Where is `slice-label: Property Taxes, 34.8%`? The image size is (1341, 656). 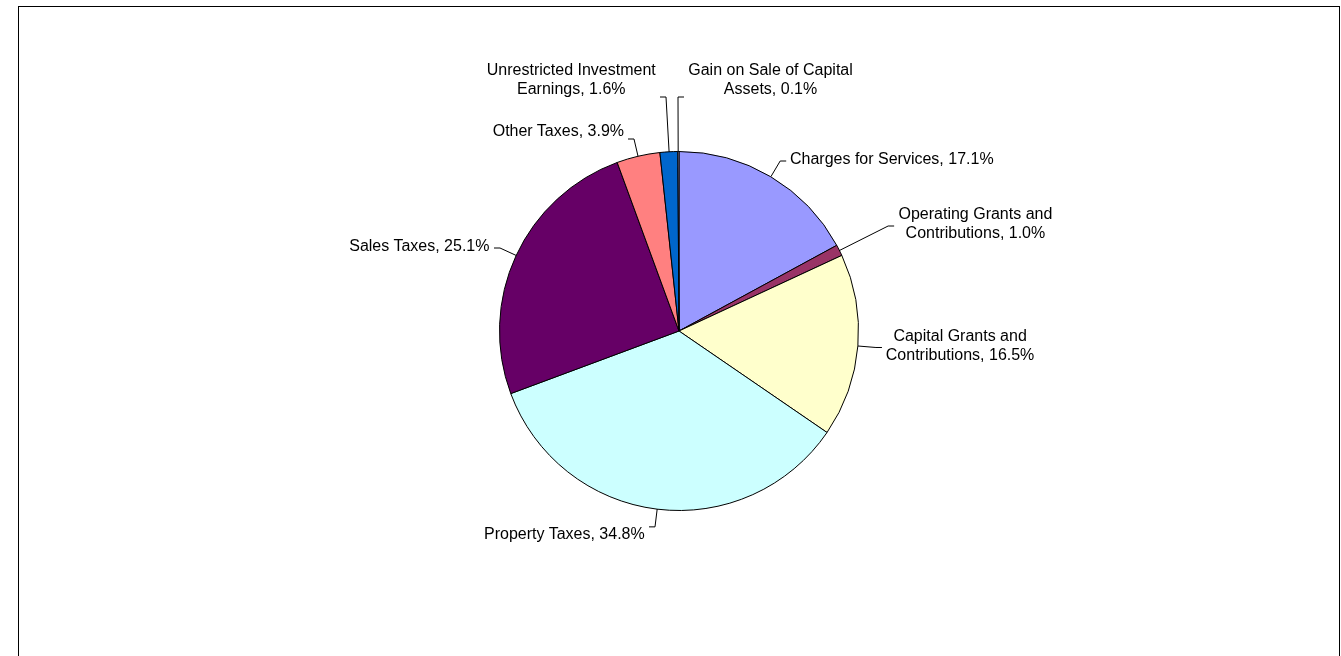
slice-label: Property Taxes, 34.8% is located at coordinates (564, 534).